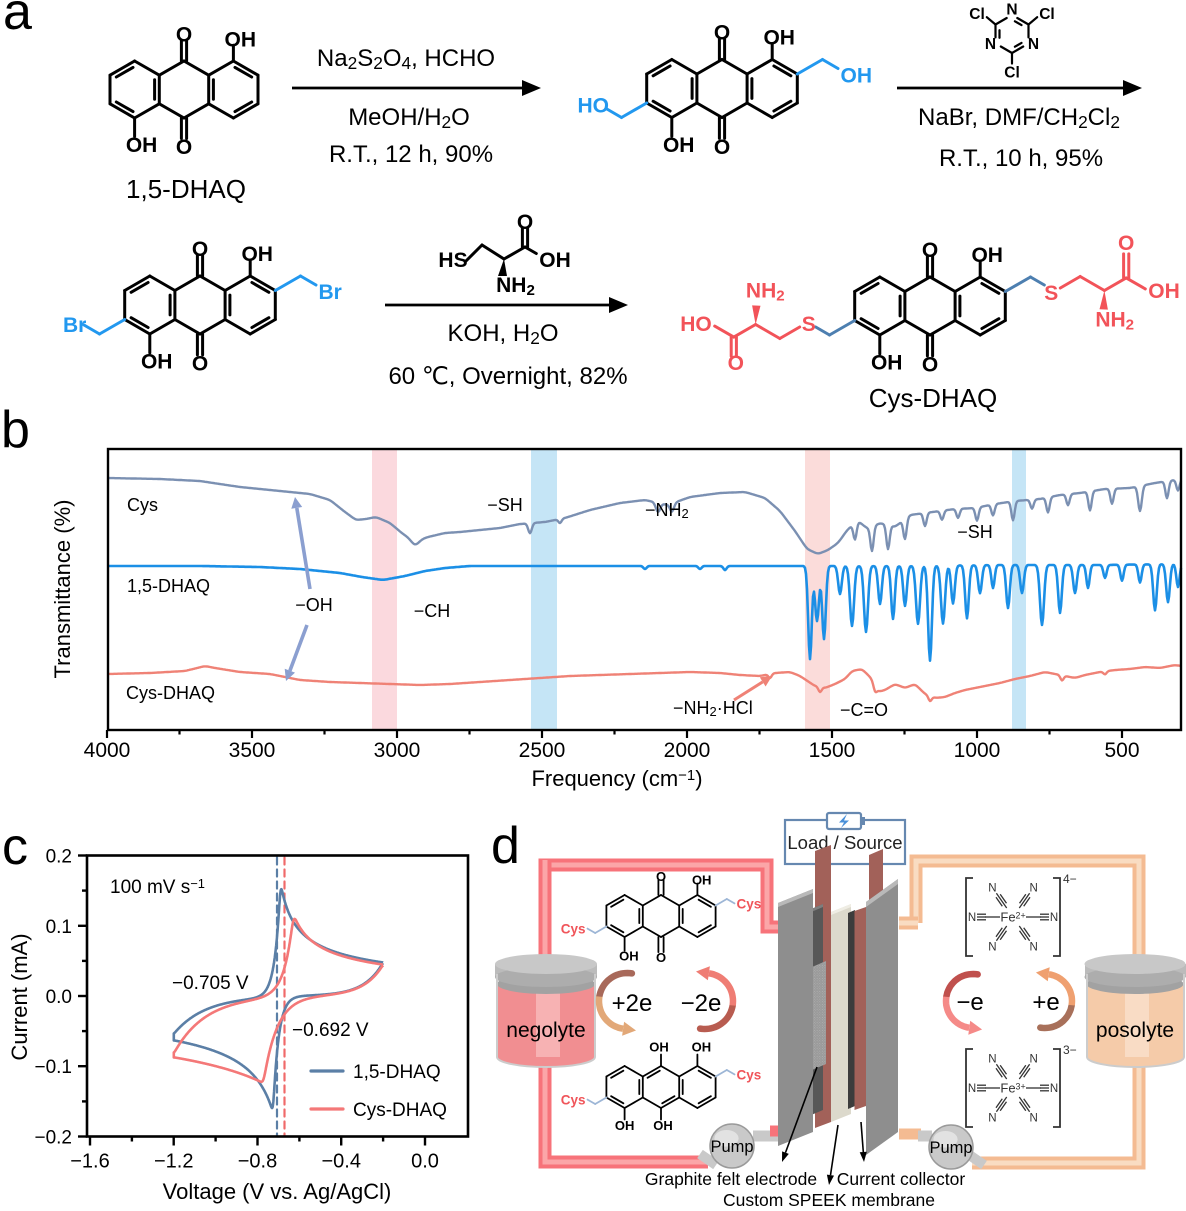  What do you see at coordinates (1121, 750) in the screenshot?
I see `svg-text: 500` at bounding box center [1121, 750].